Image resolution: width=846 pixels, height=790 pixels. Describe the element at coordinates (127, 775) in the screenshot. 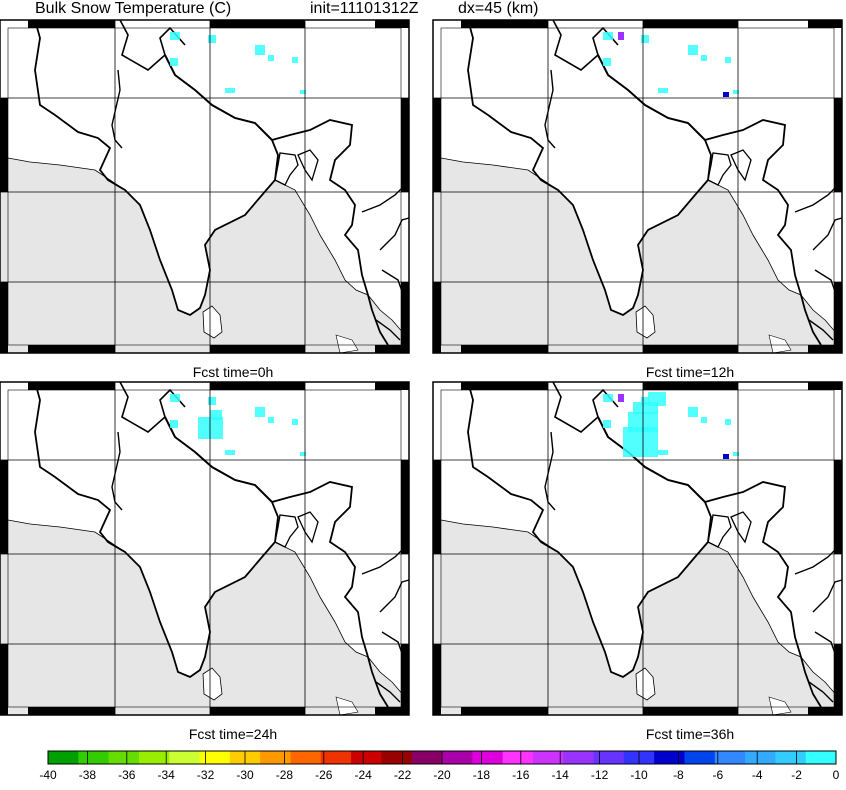

I see `colorbar-tick-label: -36` at that location.